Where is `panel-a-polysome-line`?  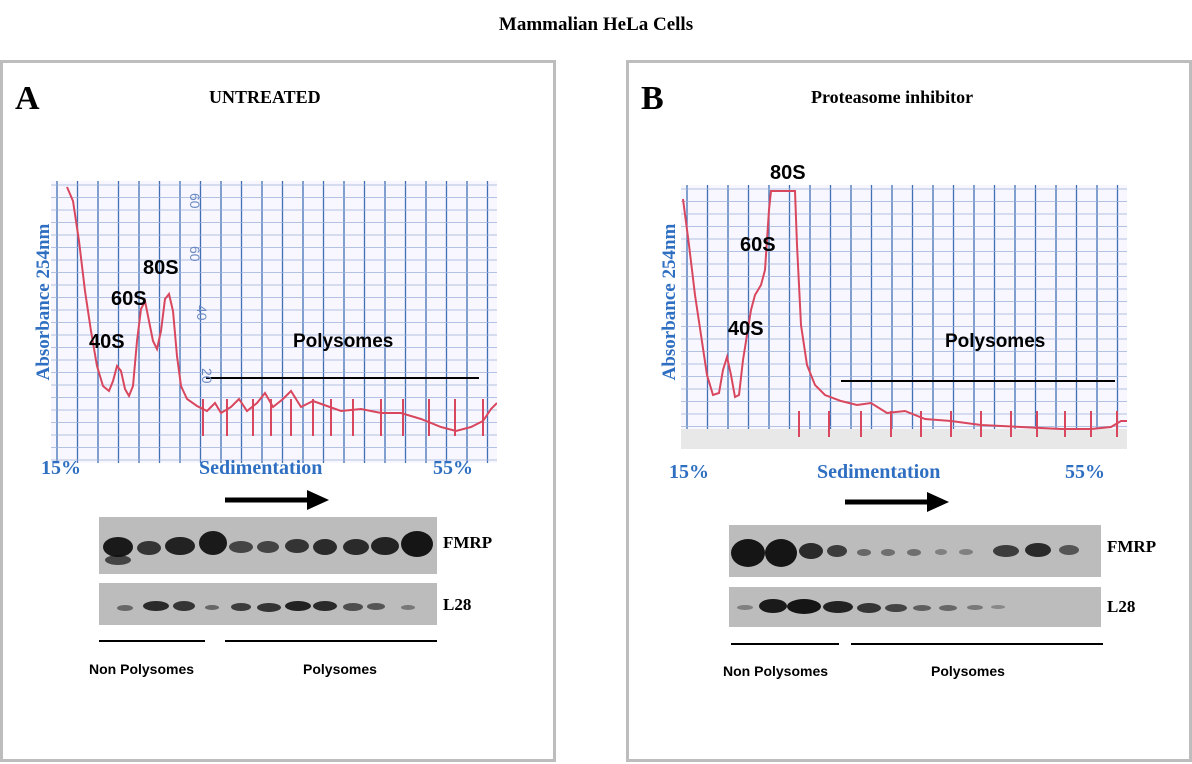
panel-a-polysome-line is located at coordinates (331, 641).